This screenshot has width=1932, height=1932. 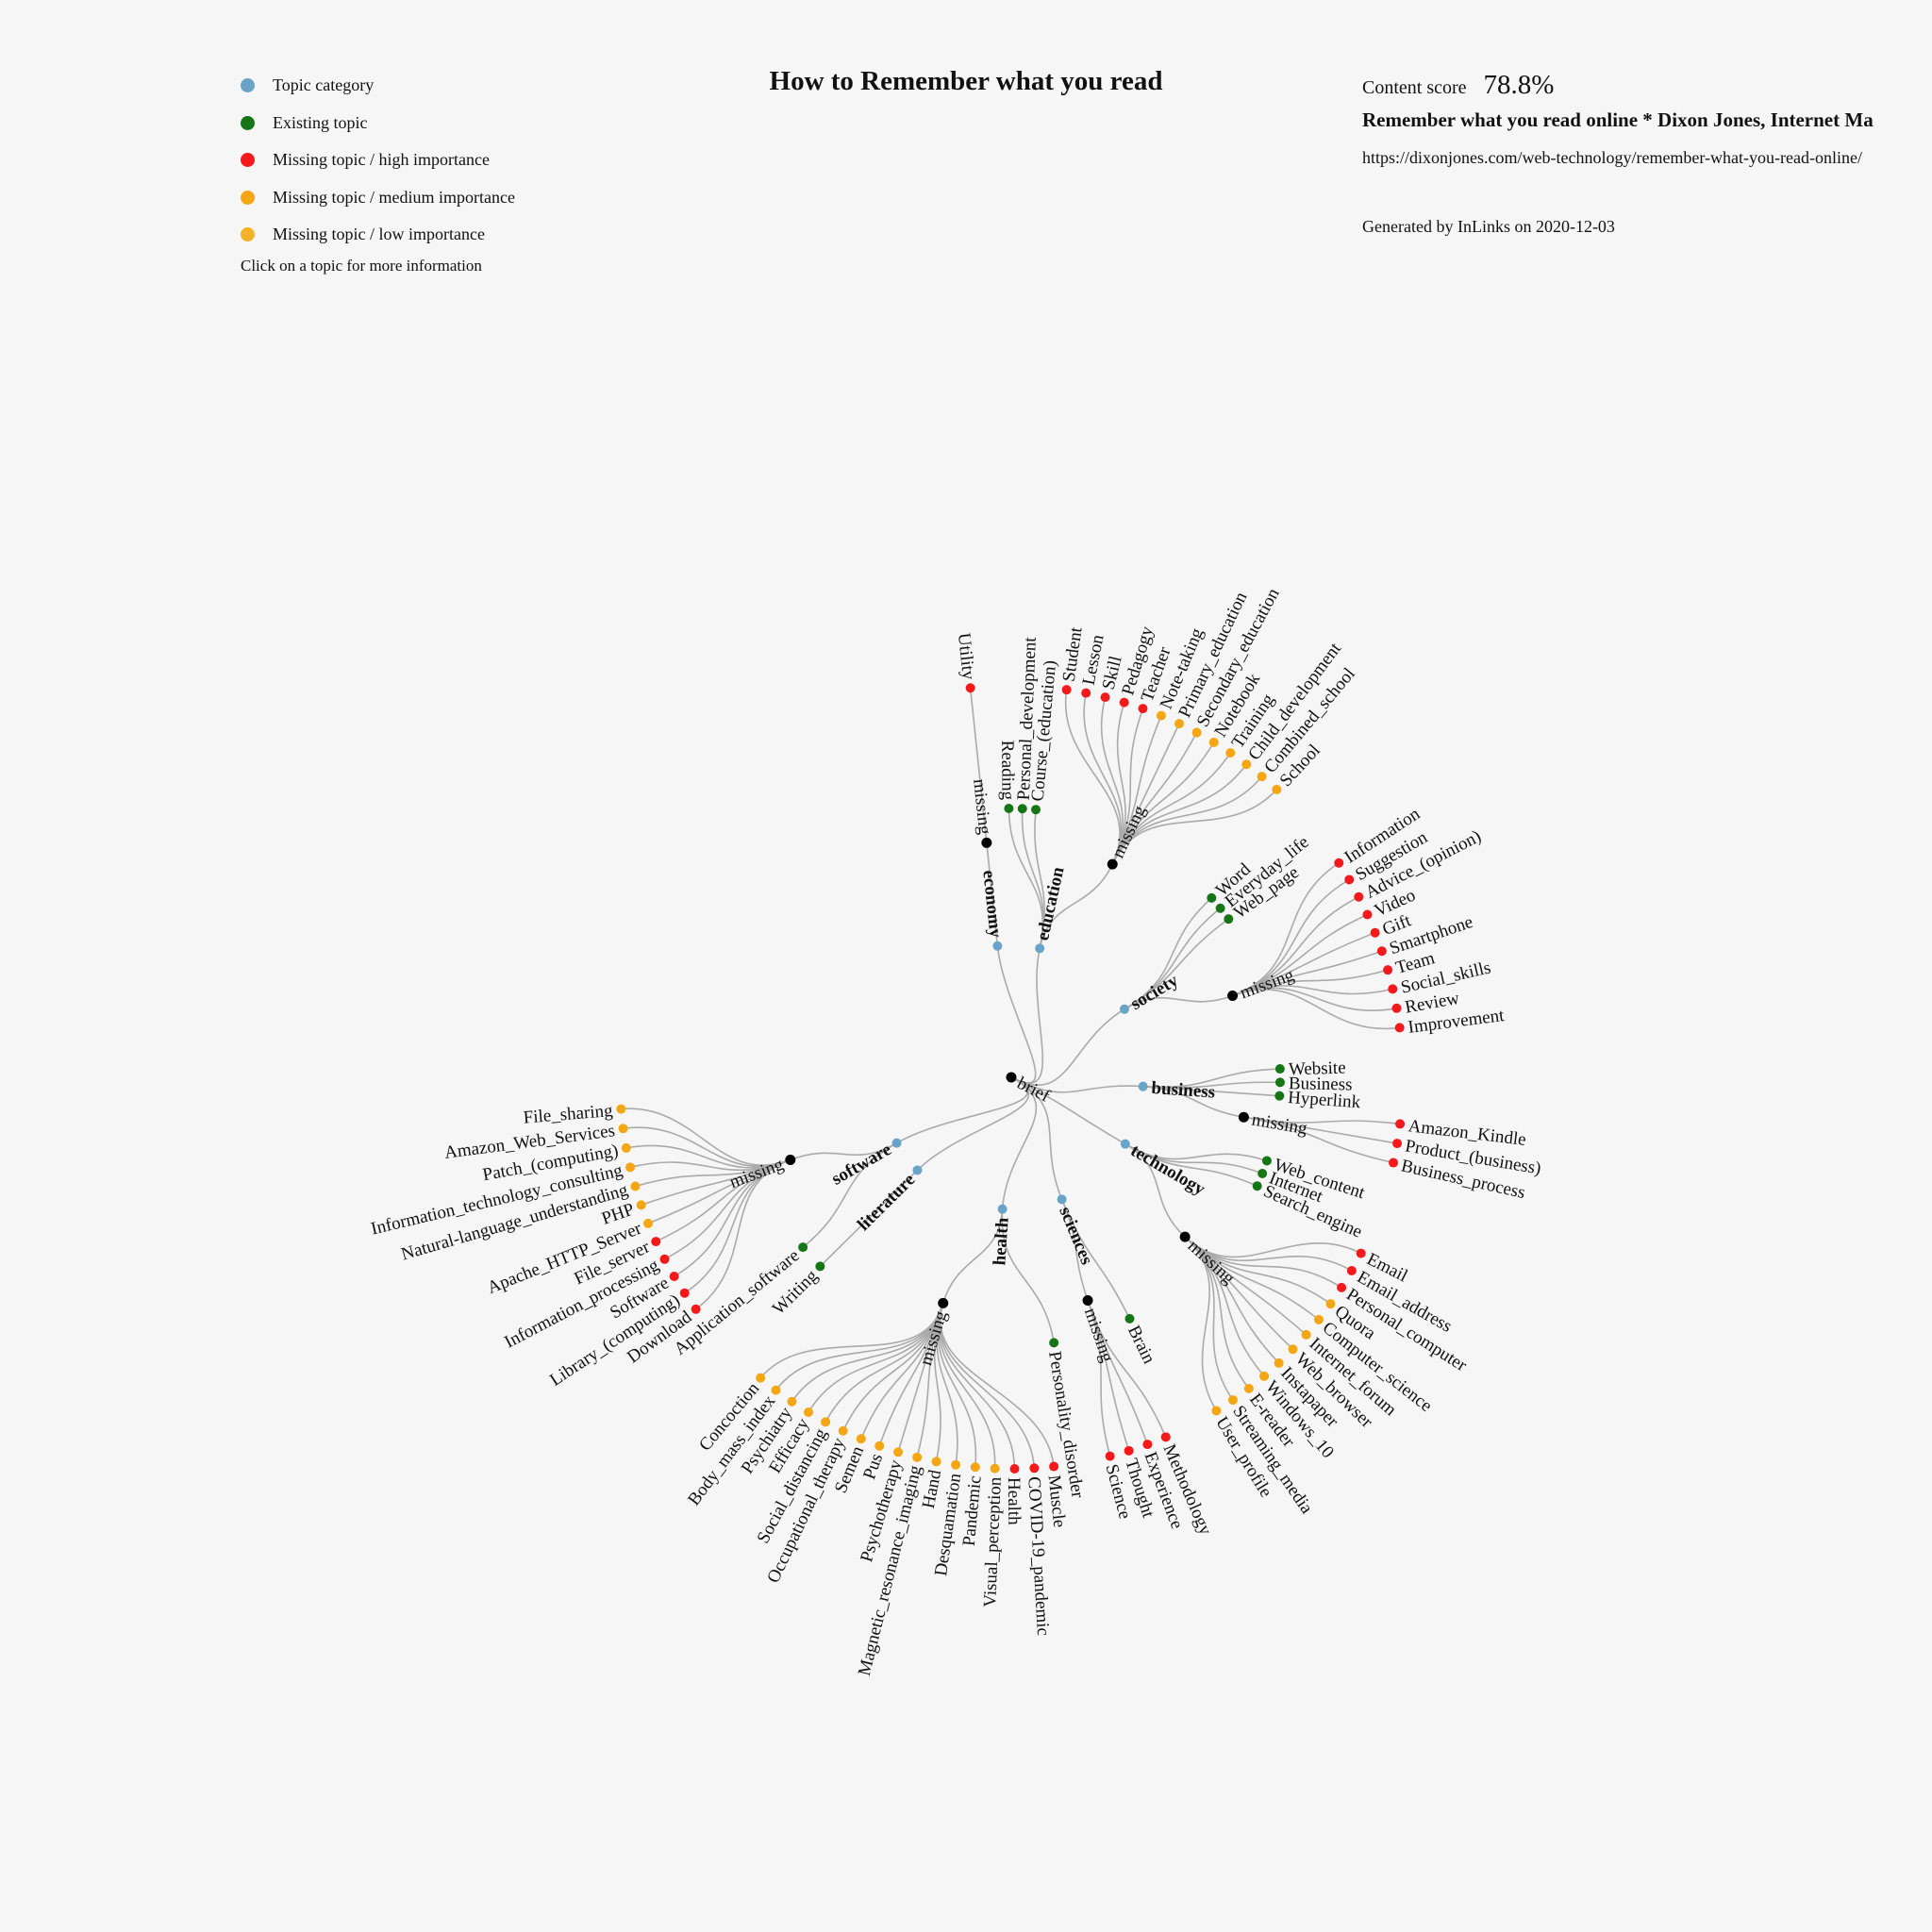 I want to click on category-node-society: society, so click(x=1150, y=993).